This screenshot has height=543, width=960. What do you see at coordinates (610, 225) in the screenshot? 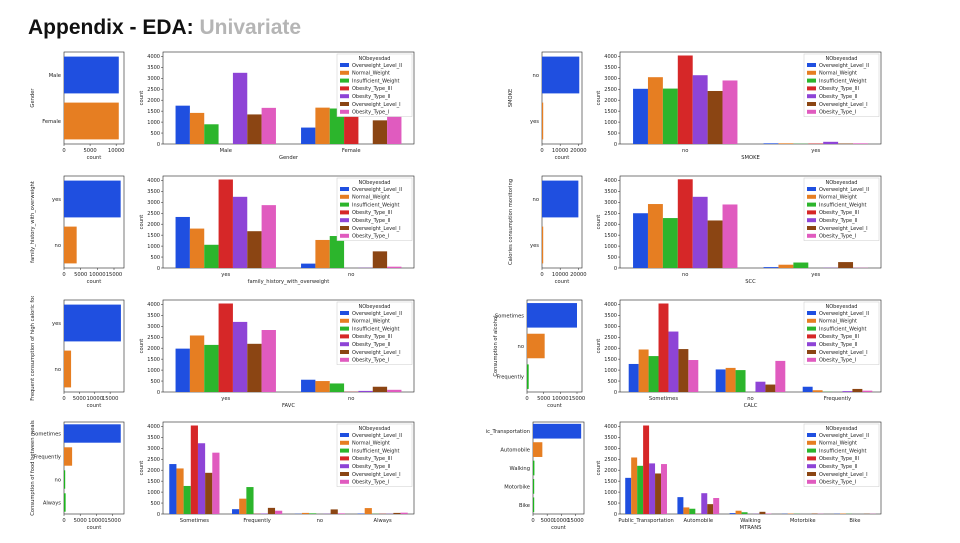
I see `scc_hue-ytick-2000: 2000` at bounding box center [610, 225].